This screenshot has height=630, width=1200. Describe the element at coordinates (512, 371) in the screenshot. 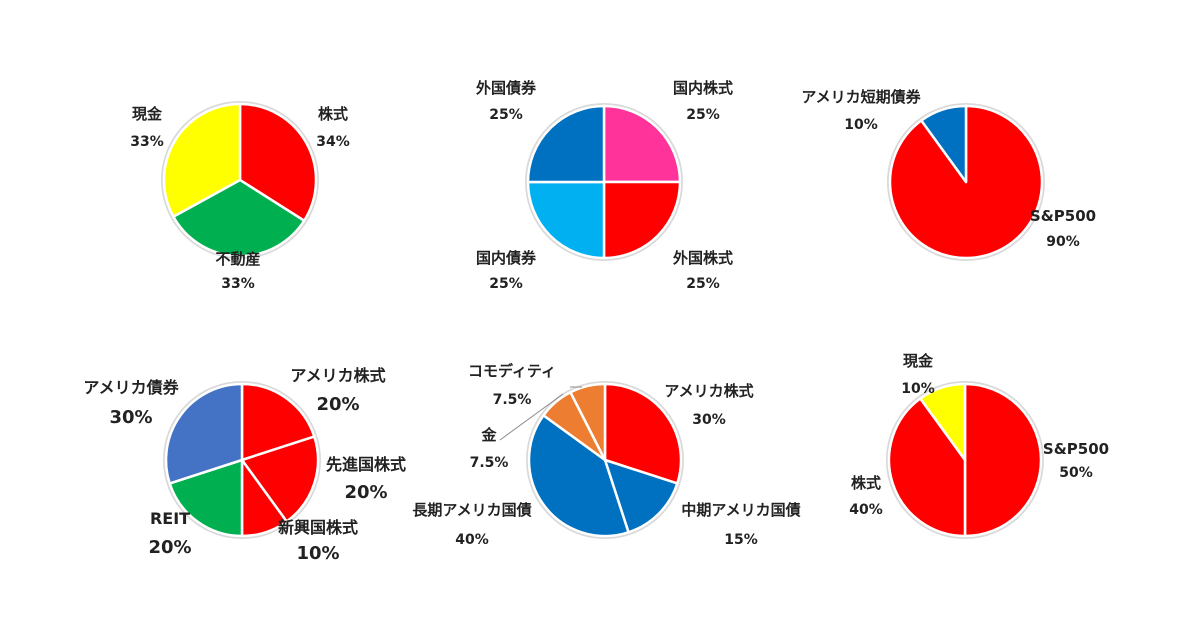

I see `slice-label: コモディティ` at that location.